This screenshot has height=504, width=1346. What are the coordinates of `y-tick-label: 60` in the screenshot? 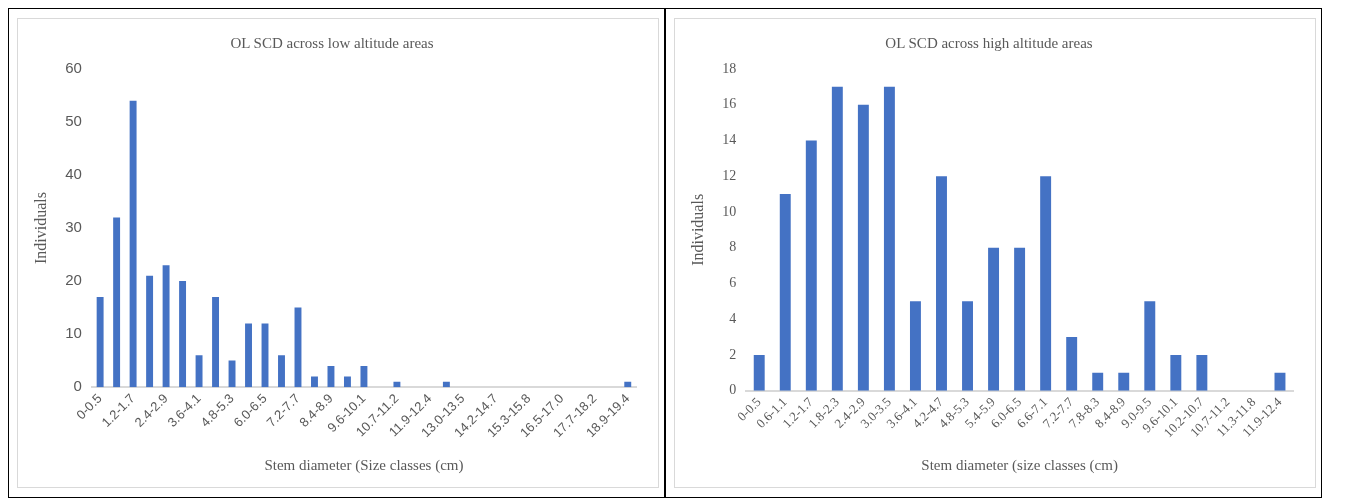 It's located at (73, 68).